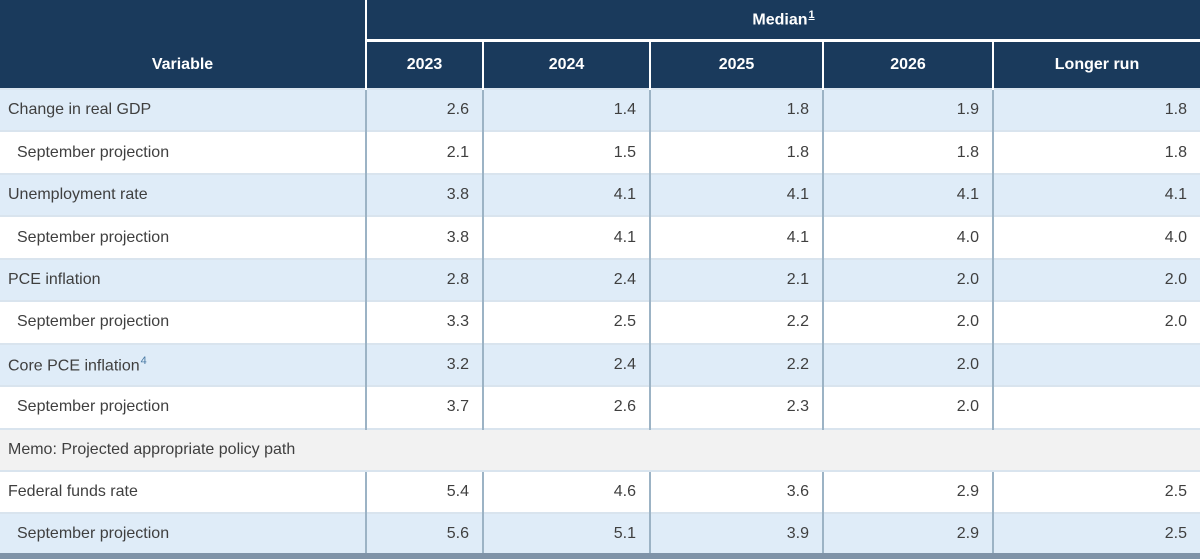  What do you see at coordinates (424, 279) in the screenshot?
I see `value-cell: 2.8` at bounding box center [424, 279].